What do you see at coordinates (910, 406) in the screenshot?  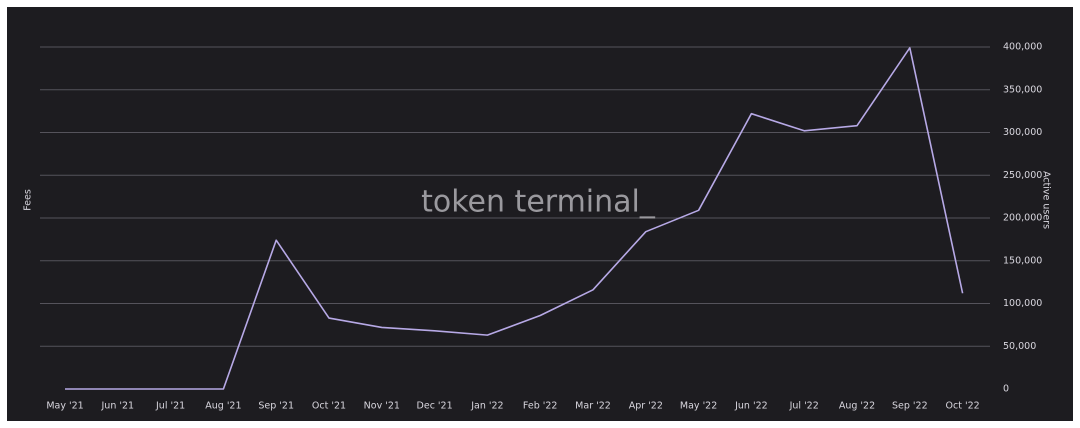 I see `x-tick-label: Sep '22` at bounding box center [910, 406].